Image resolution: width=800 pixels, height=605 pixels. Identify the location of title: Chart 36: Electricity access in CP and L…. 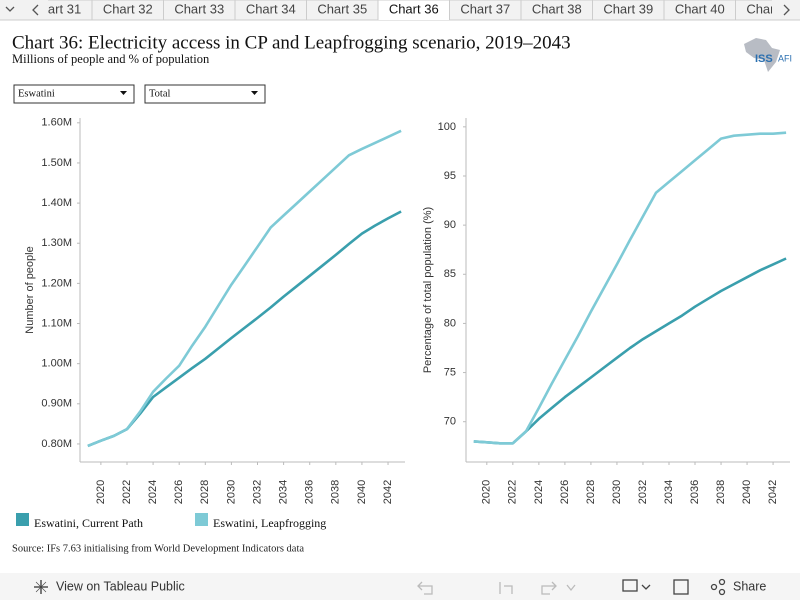
(291, 42).